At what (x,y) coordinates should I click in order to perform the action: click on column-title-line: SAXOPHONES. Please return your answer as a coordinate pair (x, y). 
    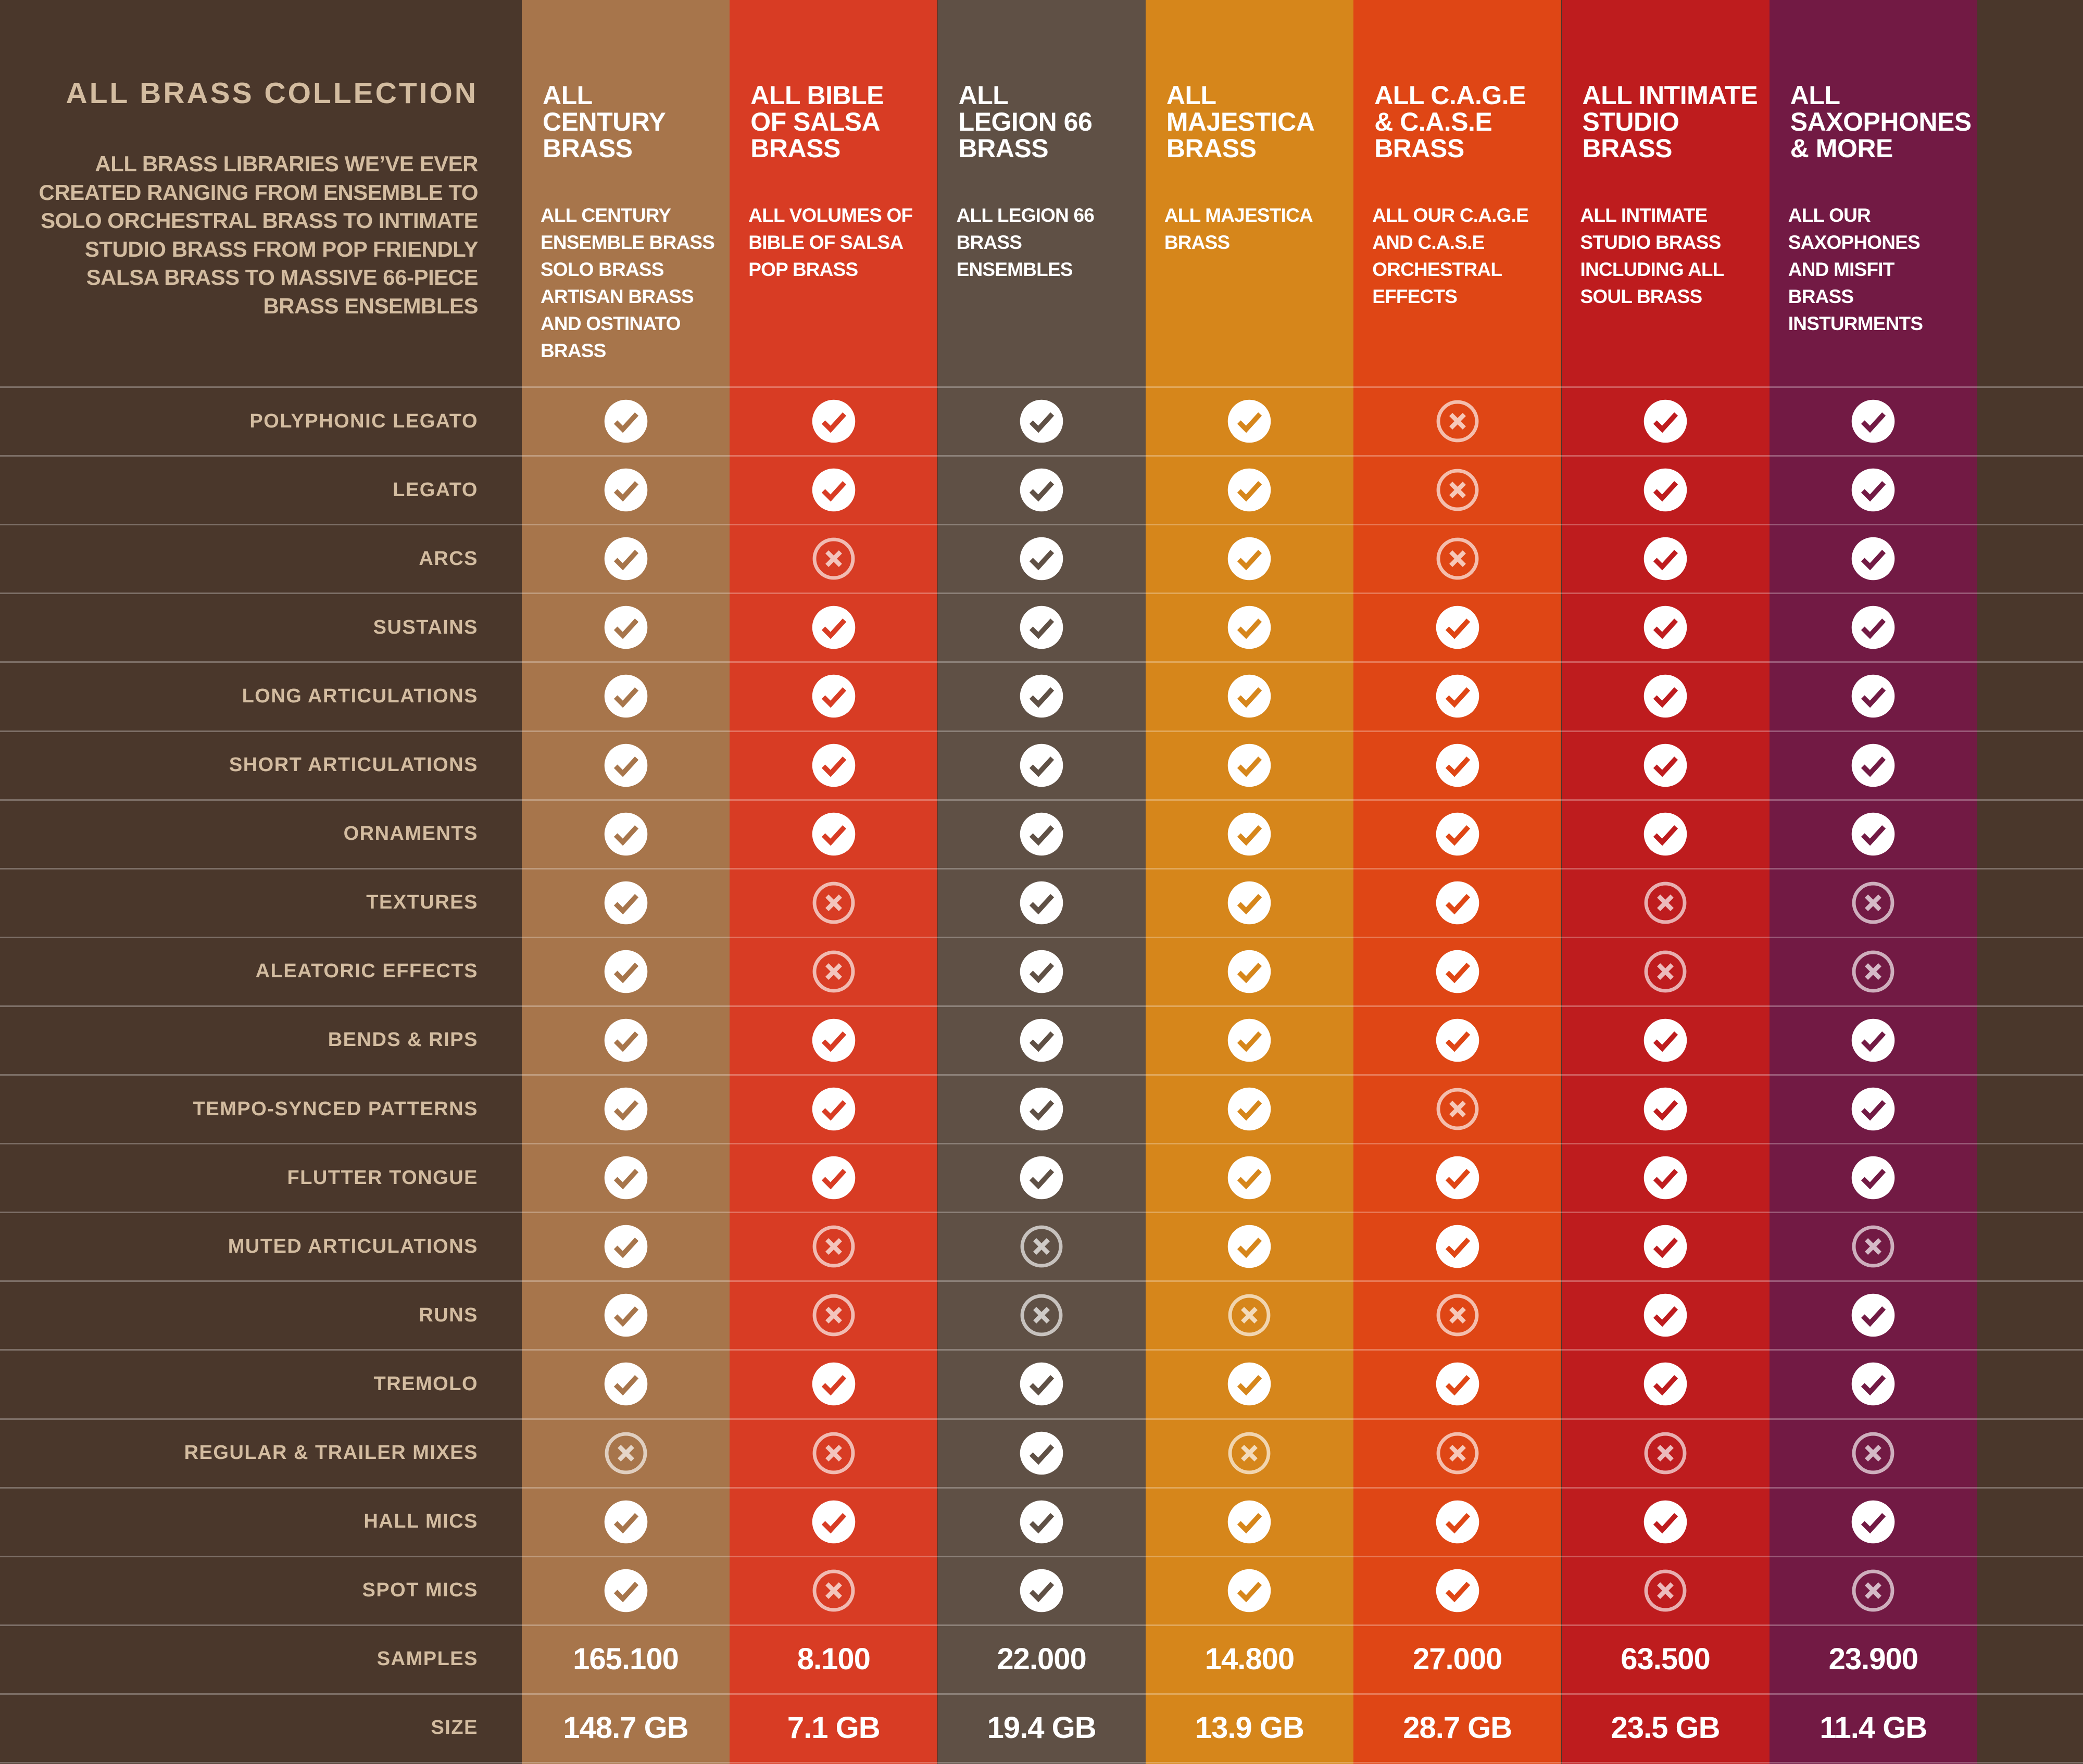
    Looking at the image, I should click on (1881, 122).